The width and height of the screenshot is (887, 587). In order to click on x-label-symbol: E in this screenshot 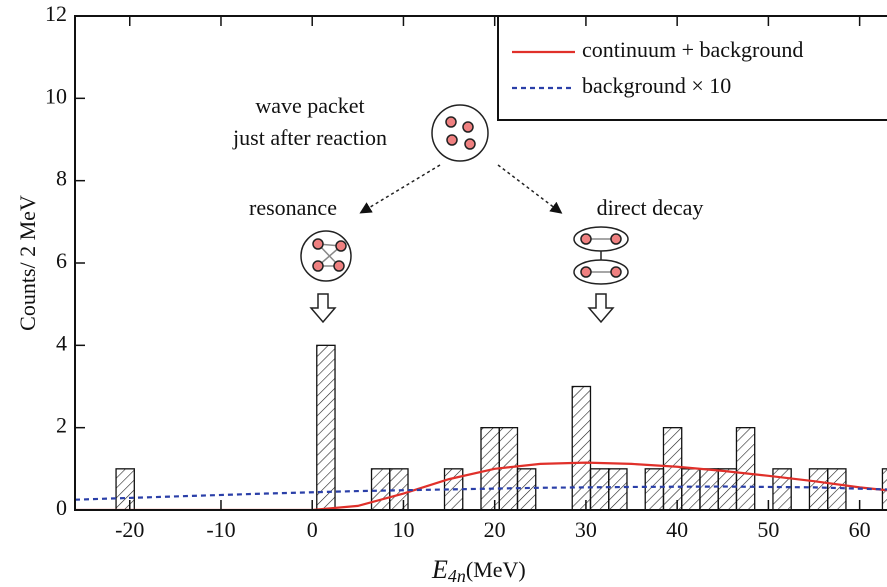, I will do `click(439, 569)`.